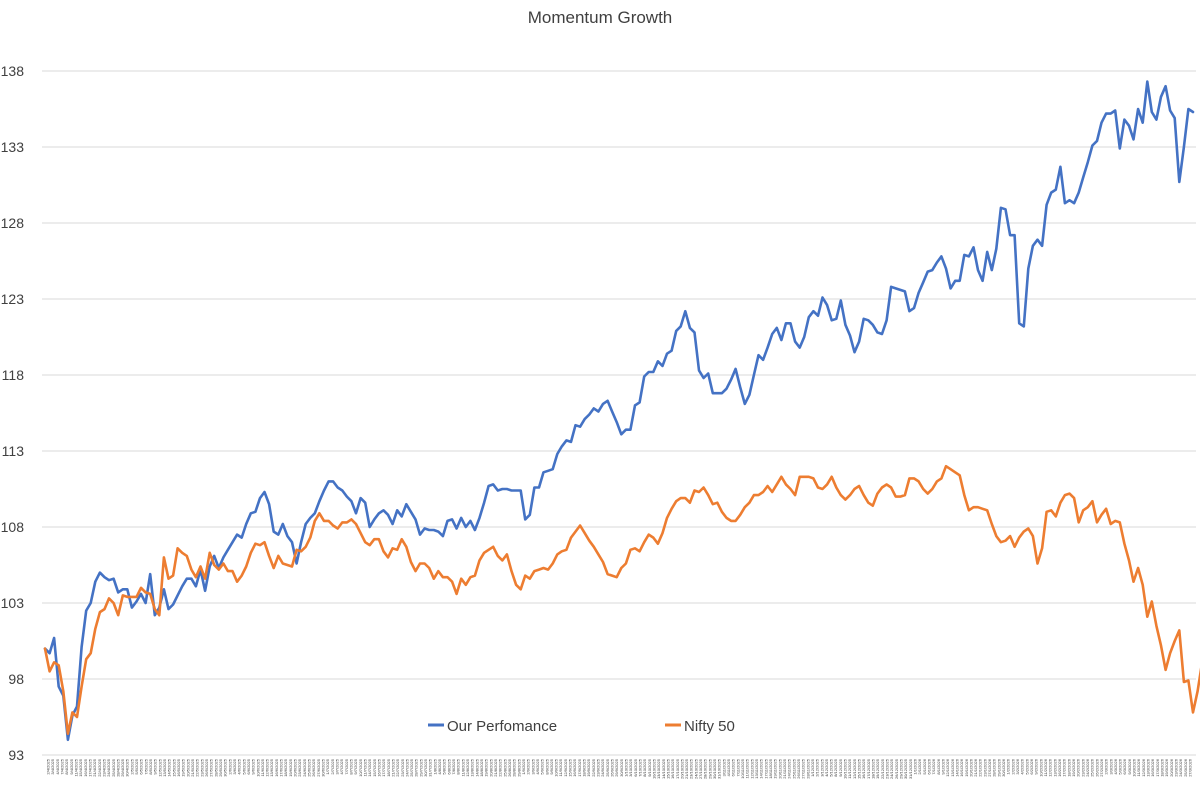 The image size is (1200, 803). I want to click on x-tick-label: 27/3/2026, so click(1190, 767).